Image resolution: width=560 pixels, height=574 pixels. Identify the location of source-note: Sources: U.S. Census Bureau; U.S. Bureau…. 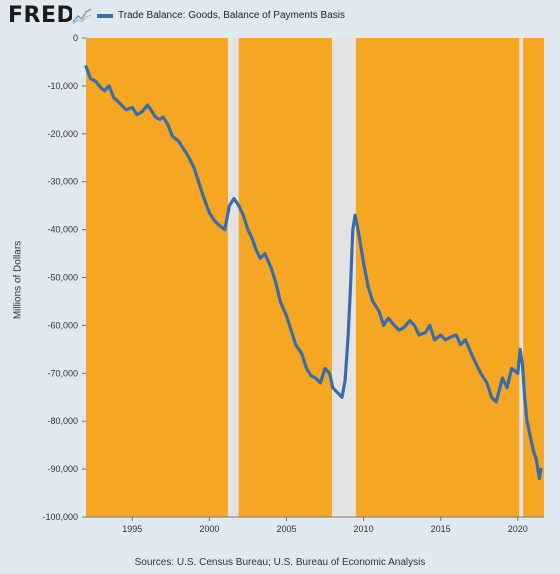
(280, 562).